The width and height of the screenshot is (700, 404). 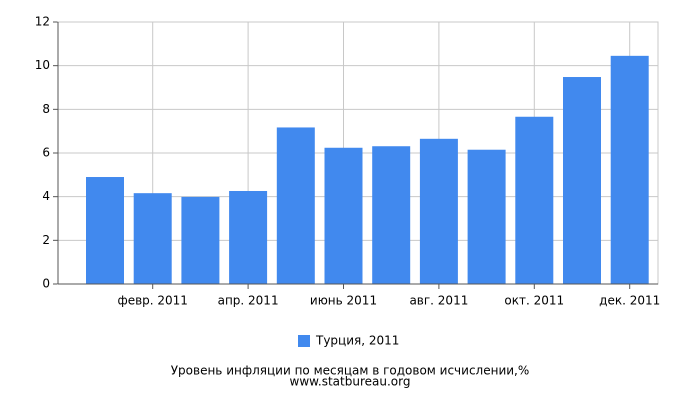 What do you see at coordinates (438, 301) in the screenshot?
I see `x-tick-label: авг. 2011` at bounding box center [438, 301].